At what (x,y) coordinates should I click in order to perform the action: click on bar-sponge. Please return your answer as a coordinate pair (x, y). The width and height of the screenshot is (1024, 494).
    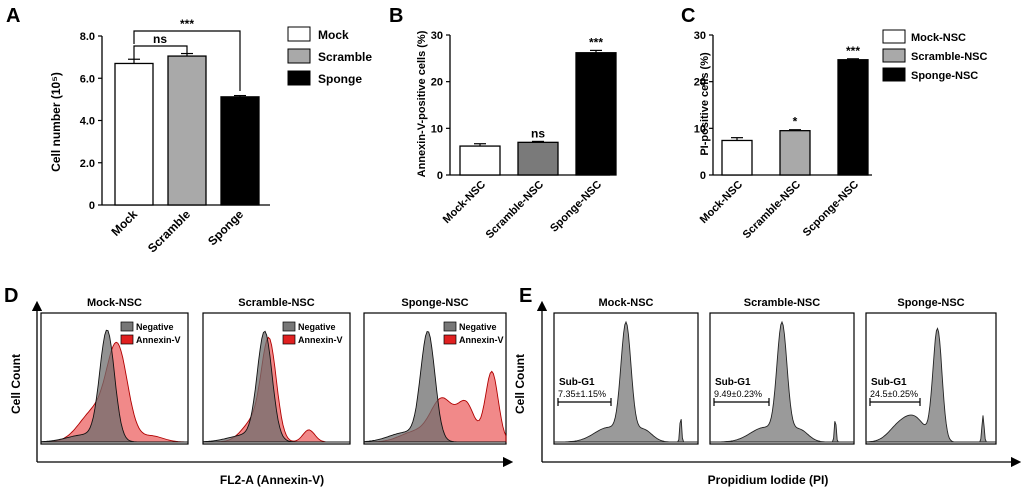
    Looking at the image, I should click on (240, 151).